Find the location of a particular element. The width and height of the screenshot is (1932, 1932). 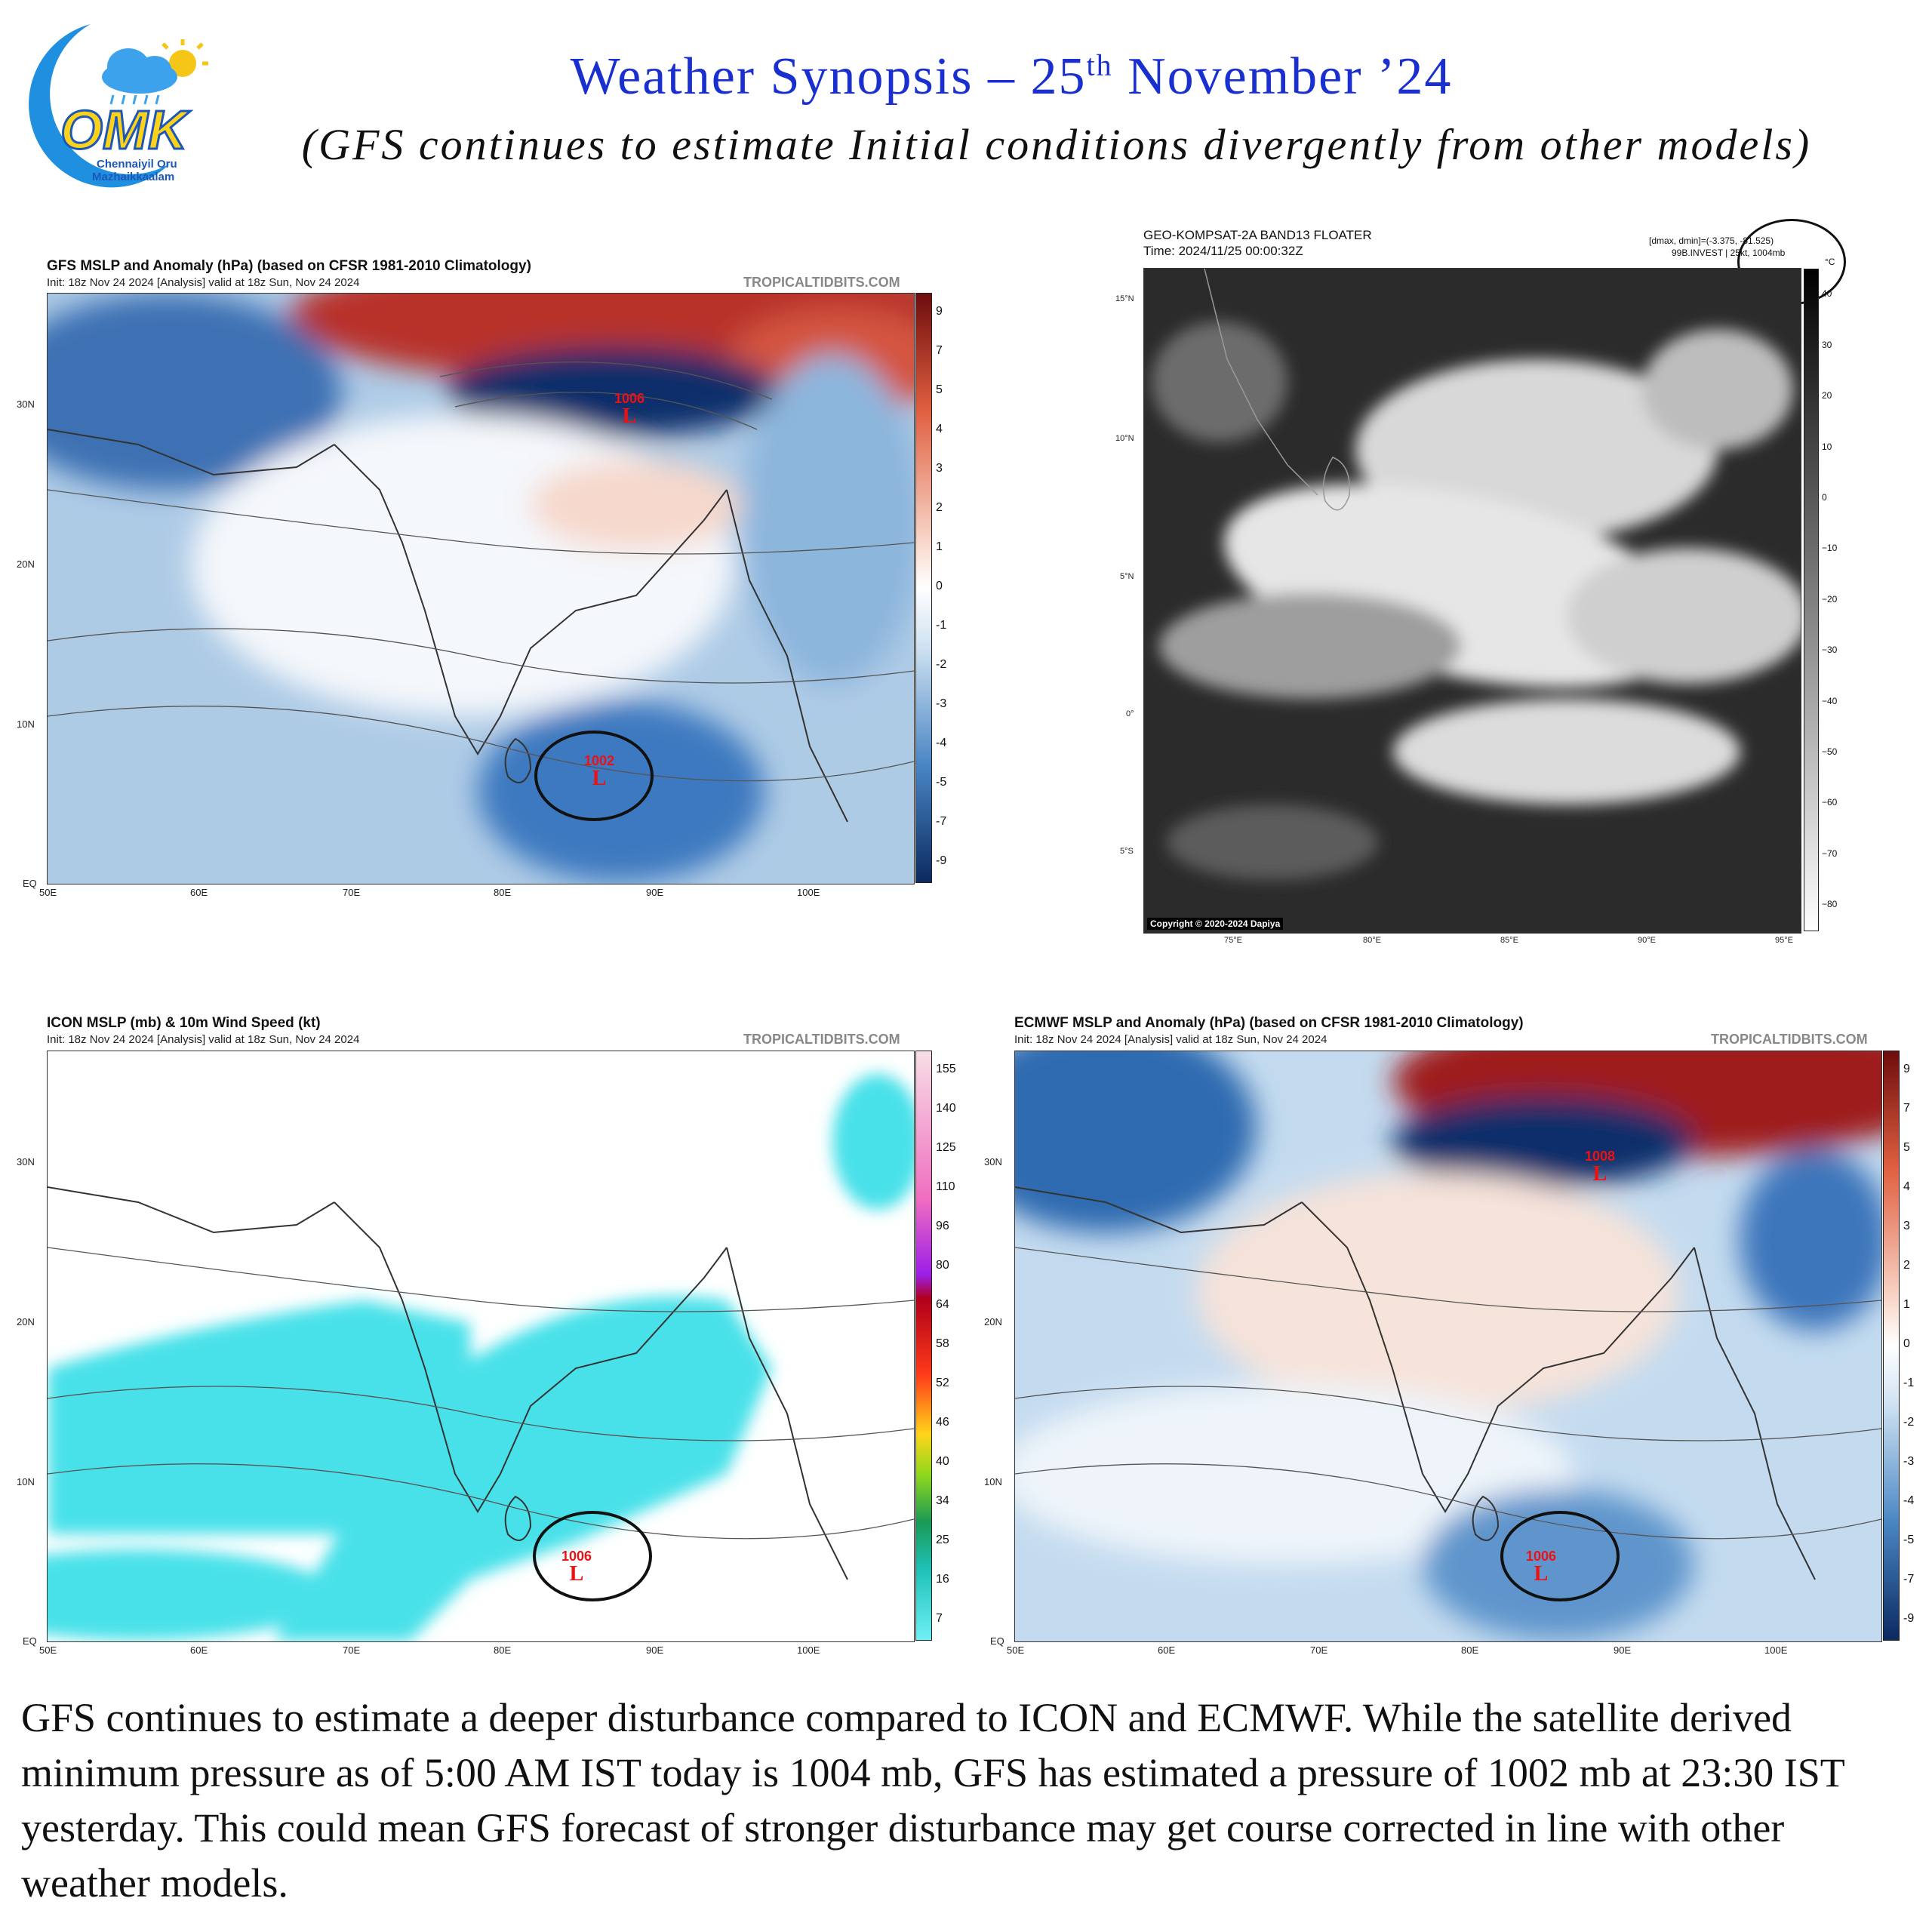

sat-colorbar-tick: −30 is located at coordinates (1830, 650).